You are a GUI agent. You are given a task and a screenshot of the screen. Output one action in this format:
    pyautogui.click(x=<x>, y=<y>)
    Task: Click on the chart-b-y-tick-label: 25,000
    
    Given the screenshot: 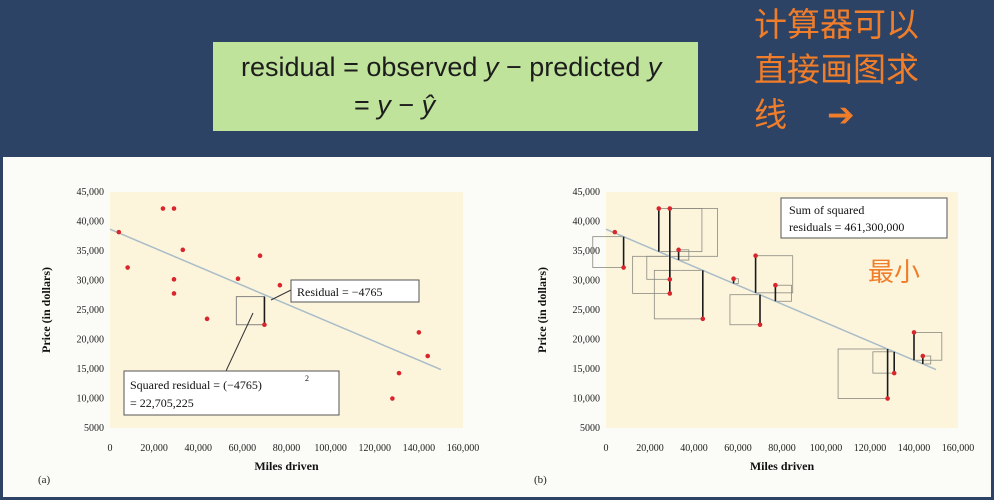 What is the action you would take?
    pyautogui.click(x=587, y=310)
    